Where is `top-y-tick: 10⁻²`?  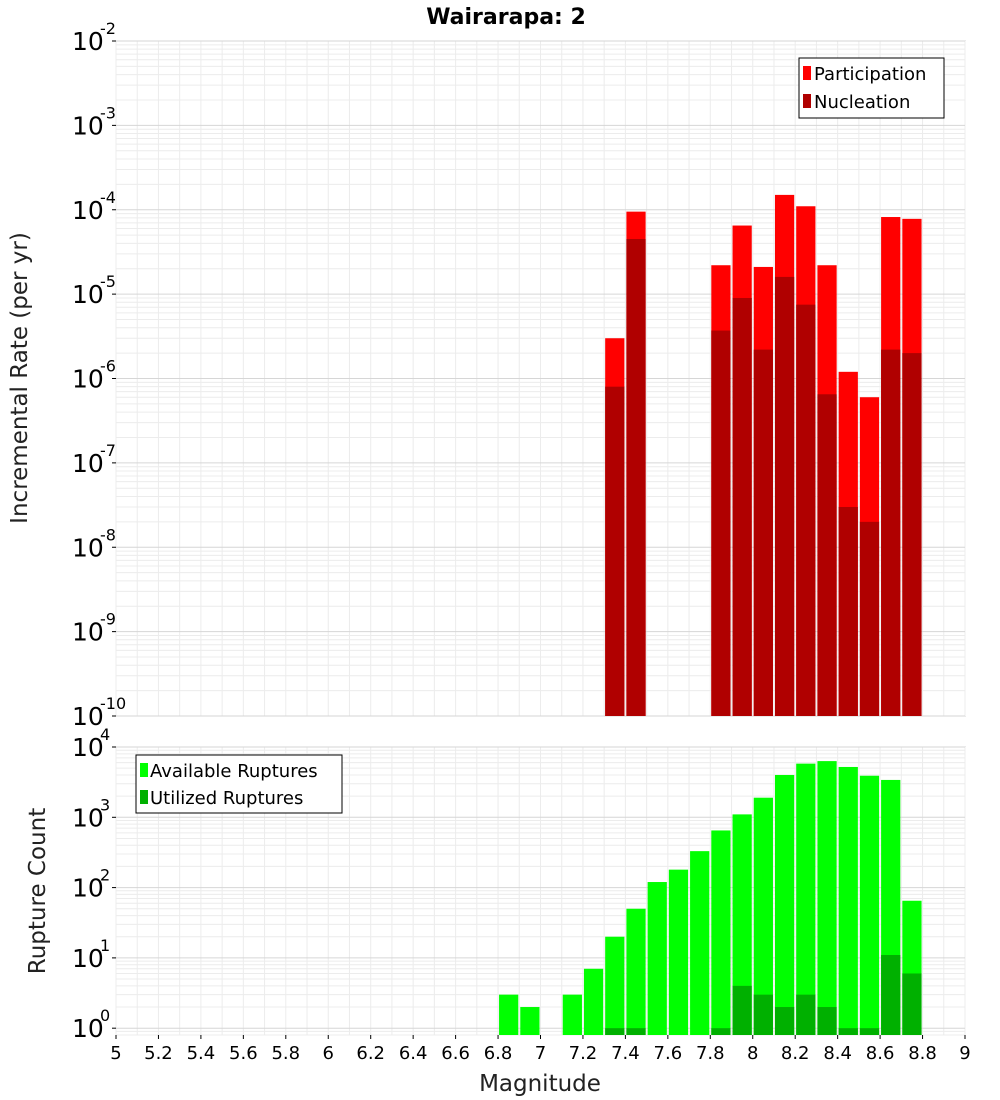 top-y-tick: 10⁻² is located at coordinates (94, 37).